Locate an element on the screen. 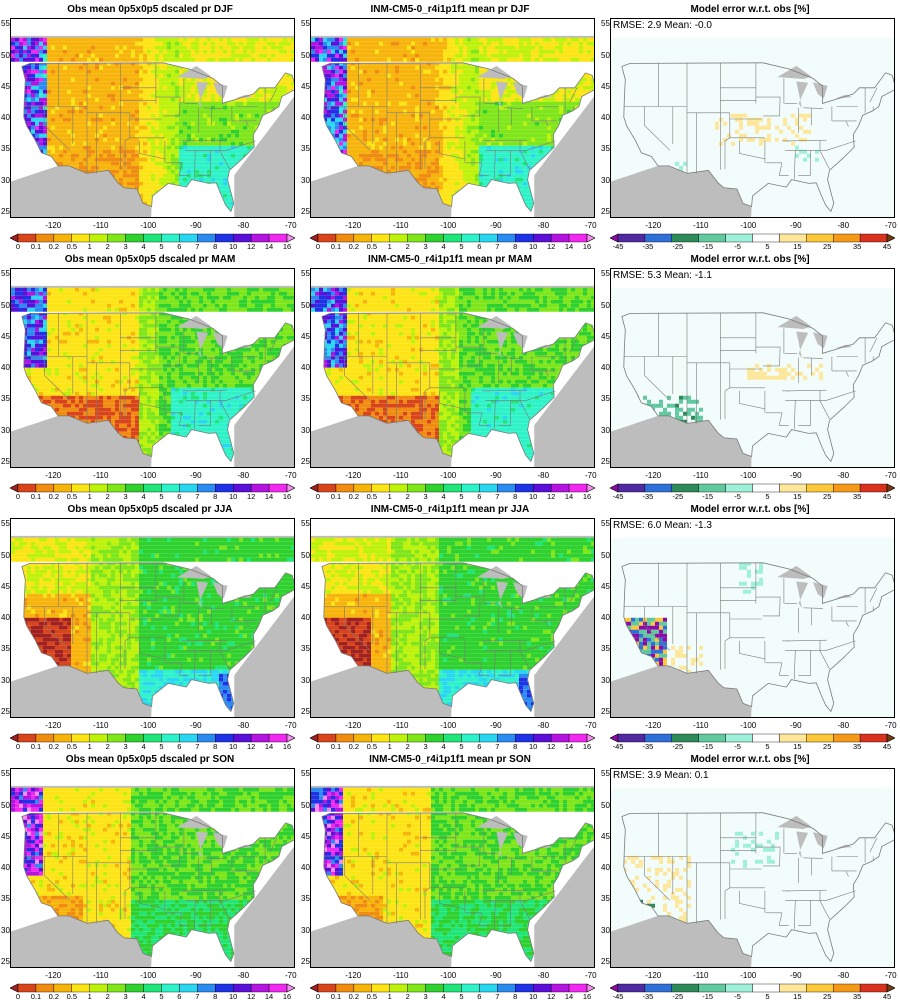  error-stats: RMSE: 3.9 Mean: 0.1 is located at coordinates (661, 775).